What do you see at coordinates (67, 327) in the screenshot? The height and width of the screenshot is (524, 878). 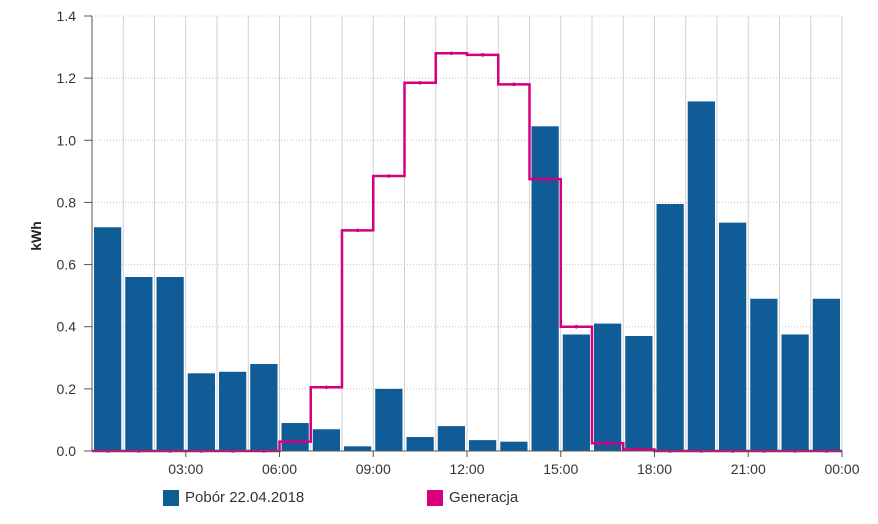 I see `y-tick-label: 0.4` at bounding box center [67, 327].